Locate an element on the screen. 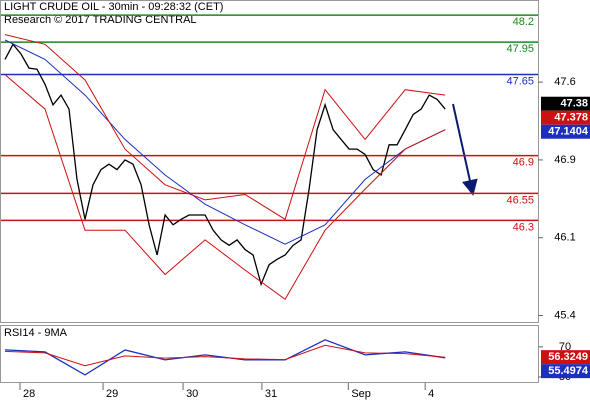  level-label: 47.65 is located at coordinates (520, 81).